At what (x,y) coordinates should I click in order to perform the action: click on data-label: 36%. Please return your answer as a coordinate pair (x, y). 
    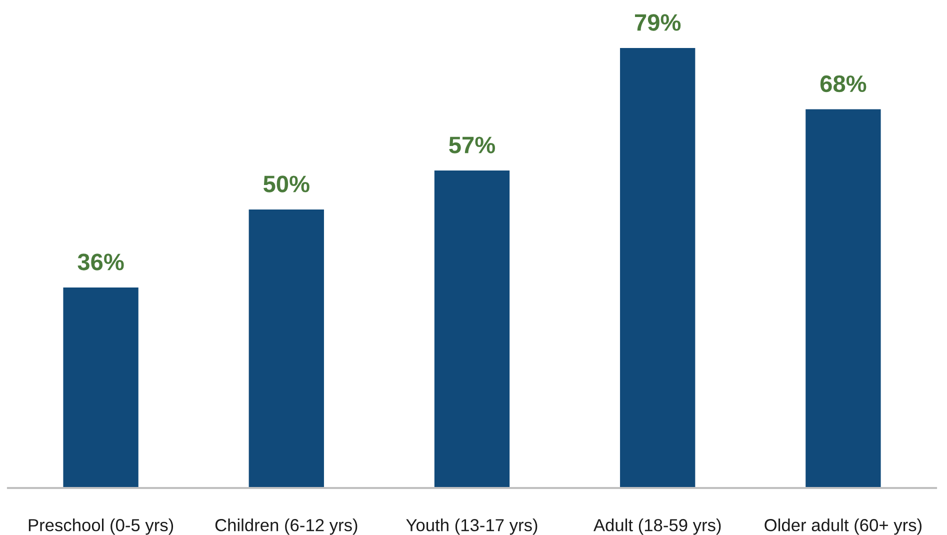
    Looking at the image, I should click on (101, 262).